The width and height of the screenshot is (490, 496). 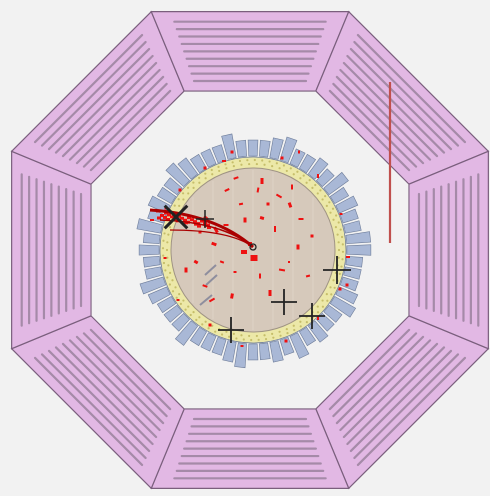 What do you see at coordinates (211, 238) in the screenshot?
I see `track-curve` at bounding box center [211, 238].